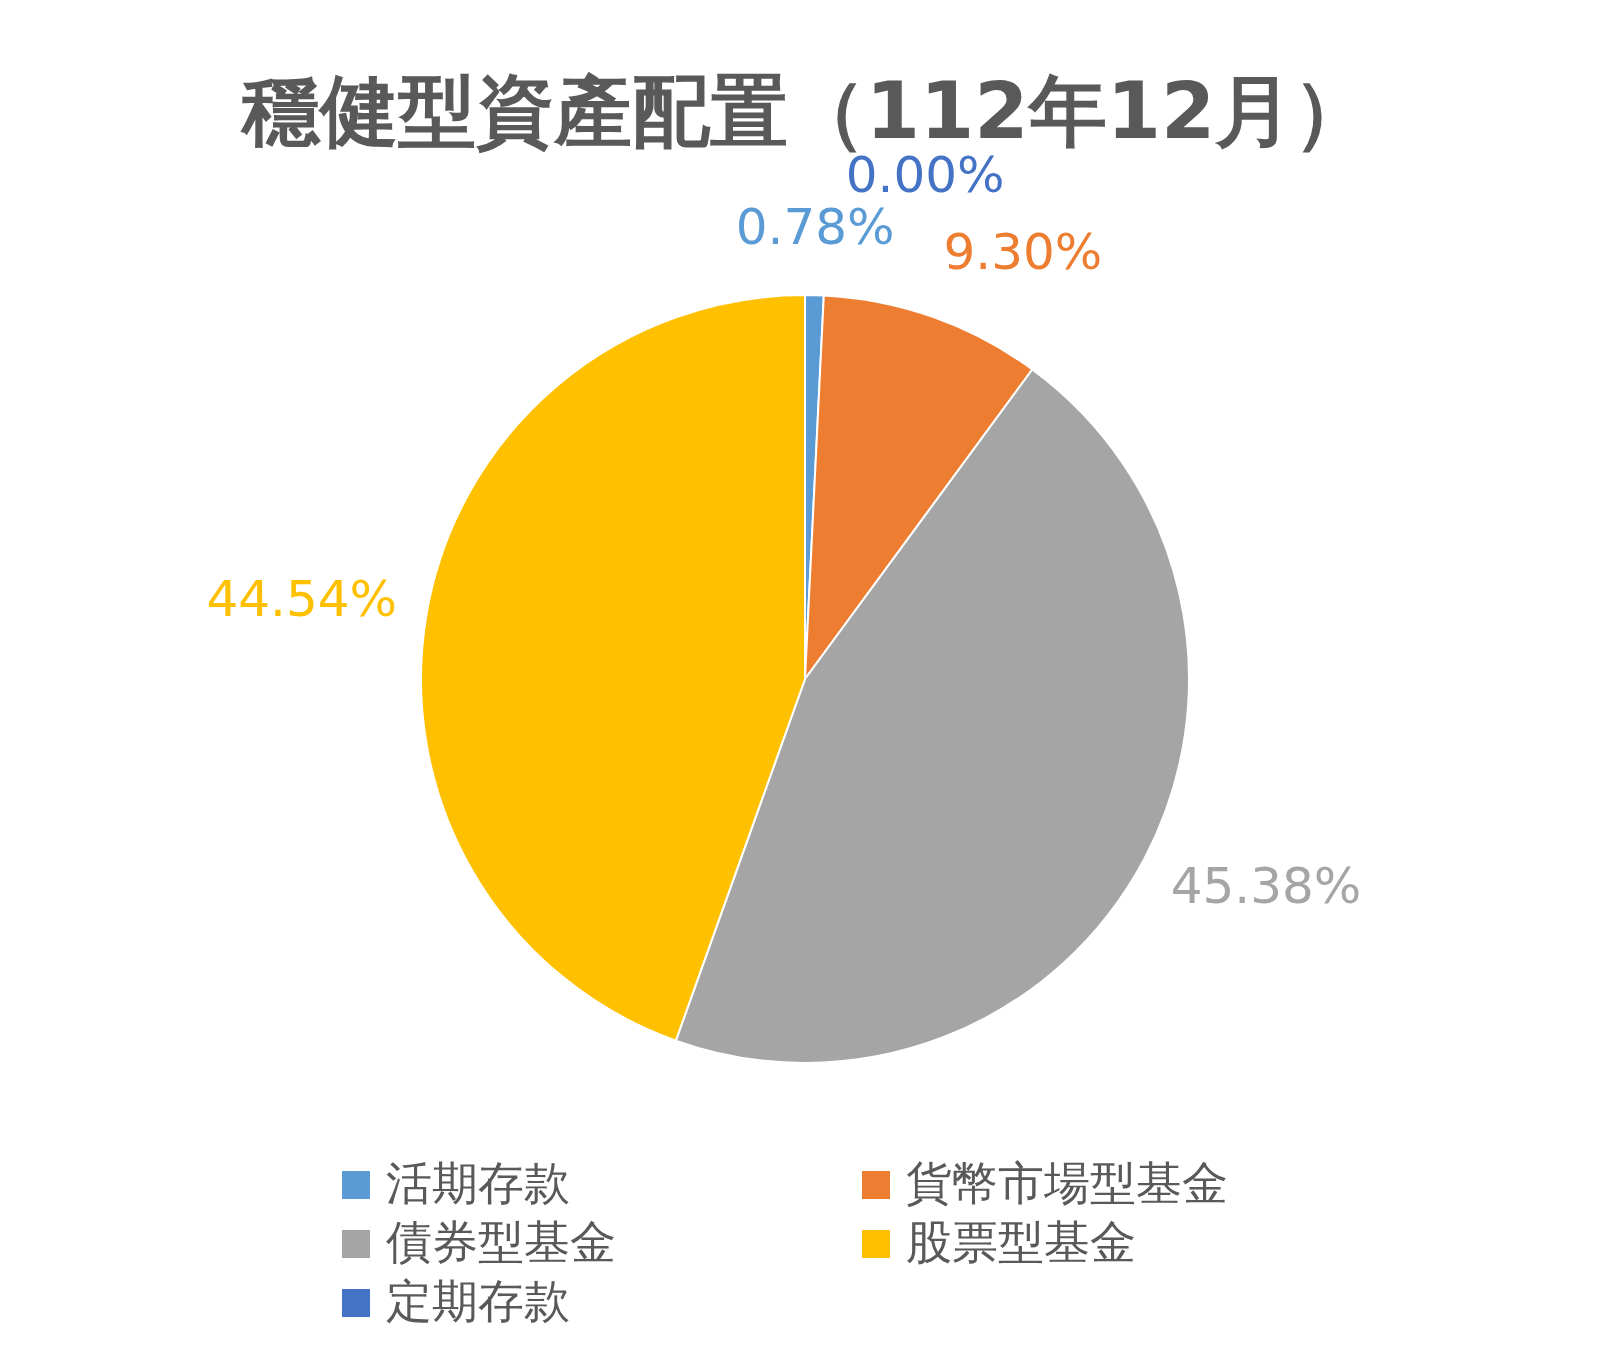 This screenshot has width=1613, height=1369. I want to click on data-label: 44.54%, so click(302, 598).